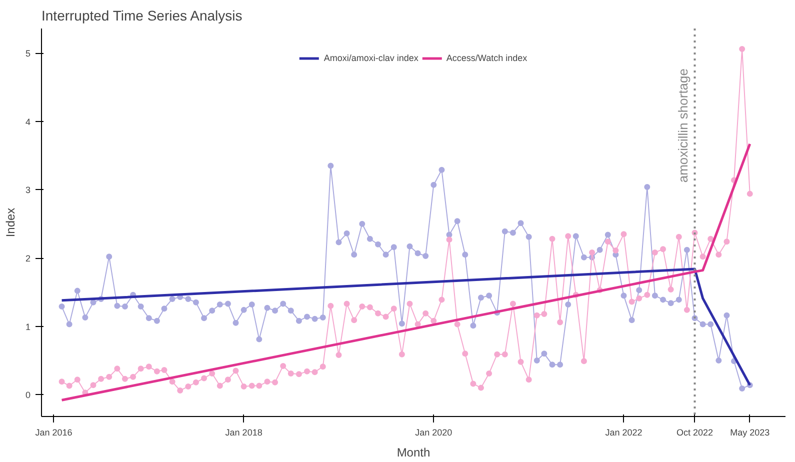 Image resolution: width=795 pixels, height=462 pixels. I want to click on ref-line-label: amoxicillin shortage, so click(683, 125).